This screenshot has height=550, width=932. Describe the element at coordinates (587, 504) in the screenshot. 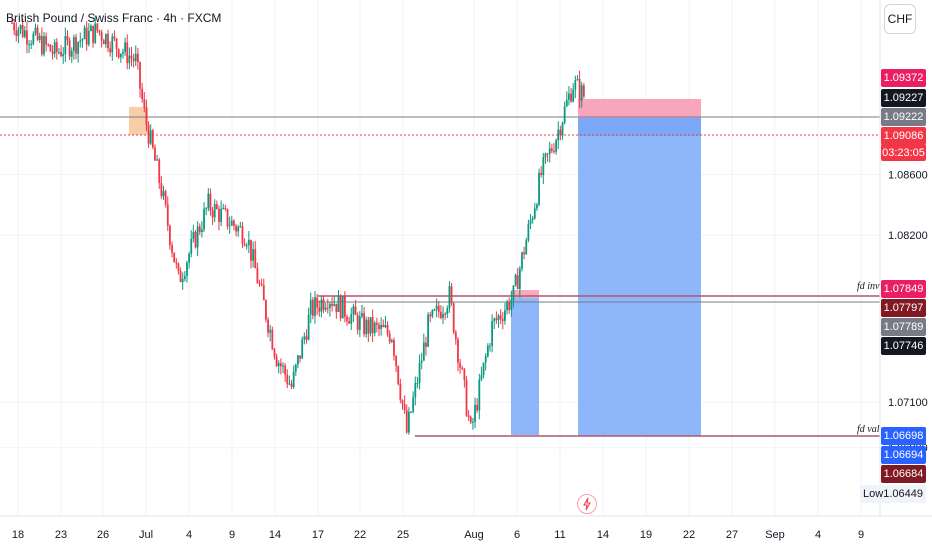

I see `lightning-icon` at that location.